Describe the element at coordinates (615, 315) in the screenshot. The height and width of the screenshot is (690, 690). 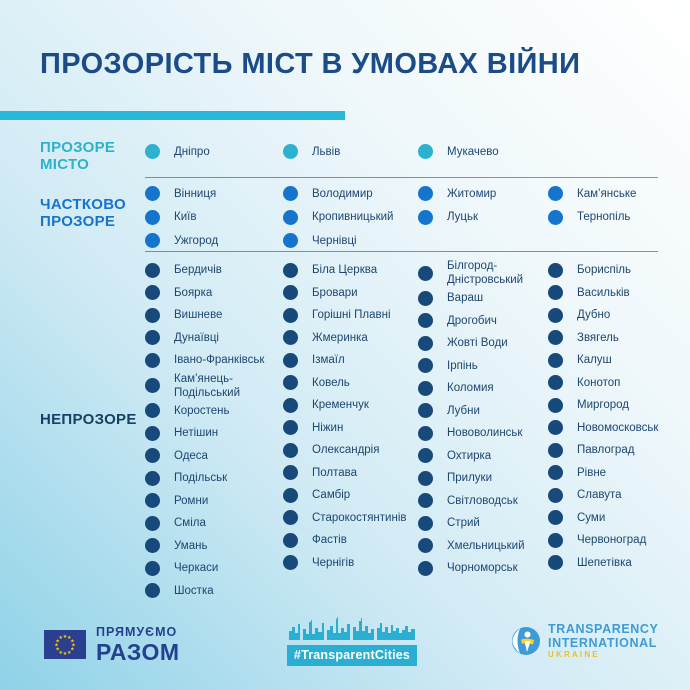
I see `city-item: Дубно` at that location.